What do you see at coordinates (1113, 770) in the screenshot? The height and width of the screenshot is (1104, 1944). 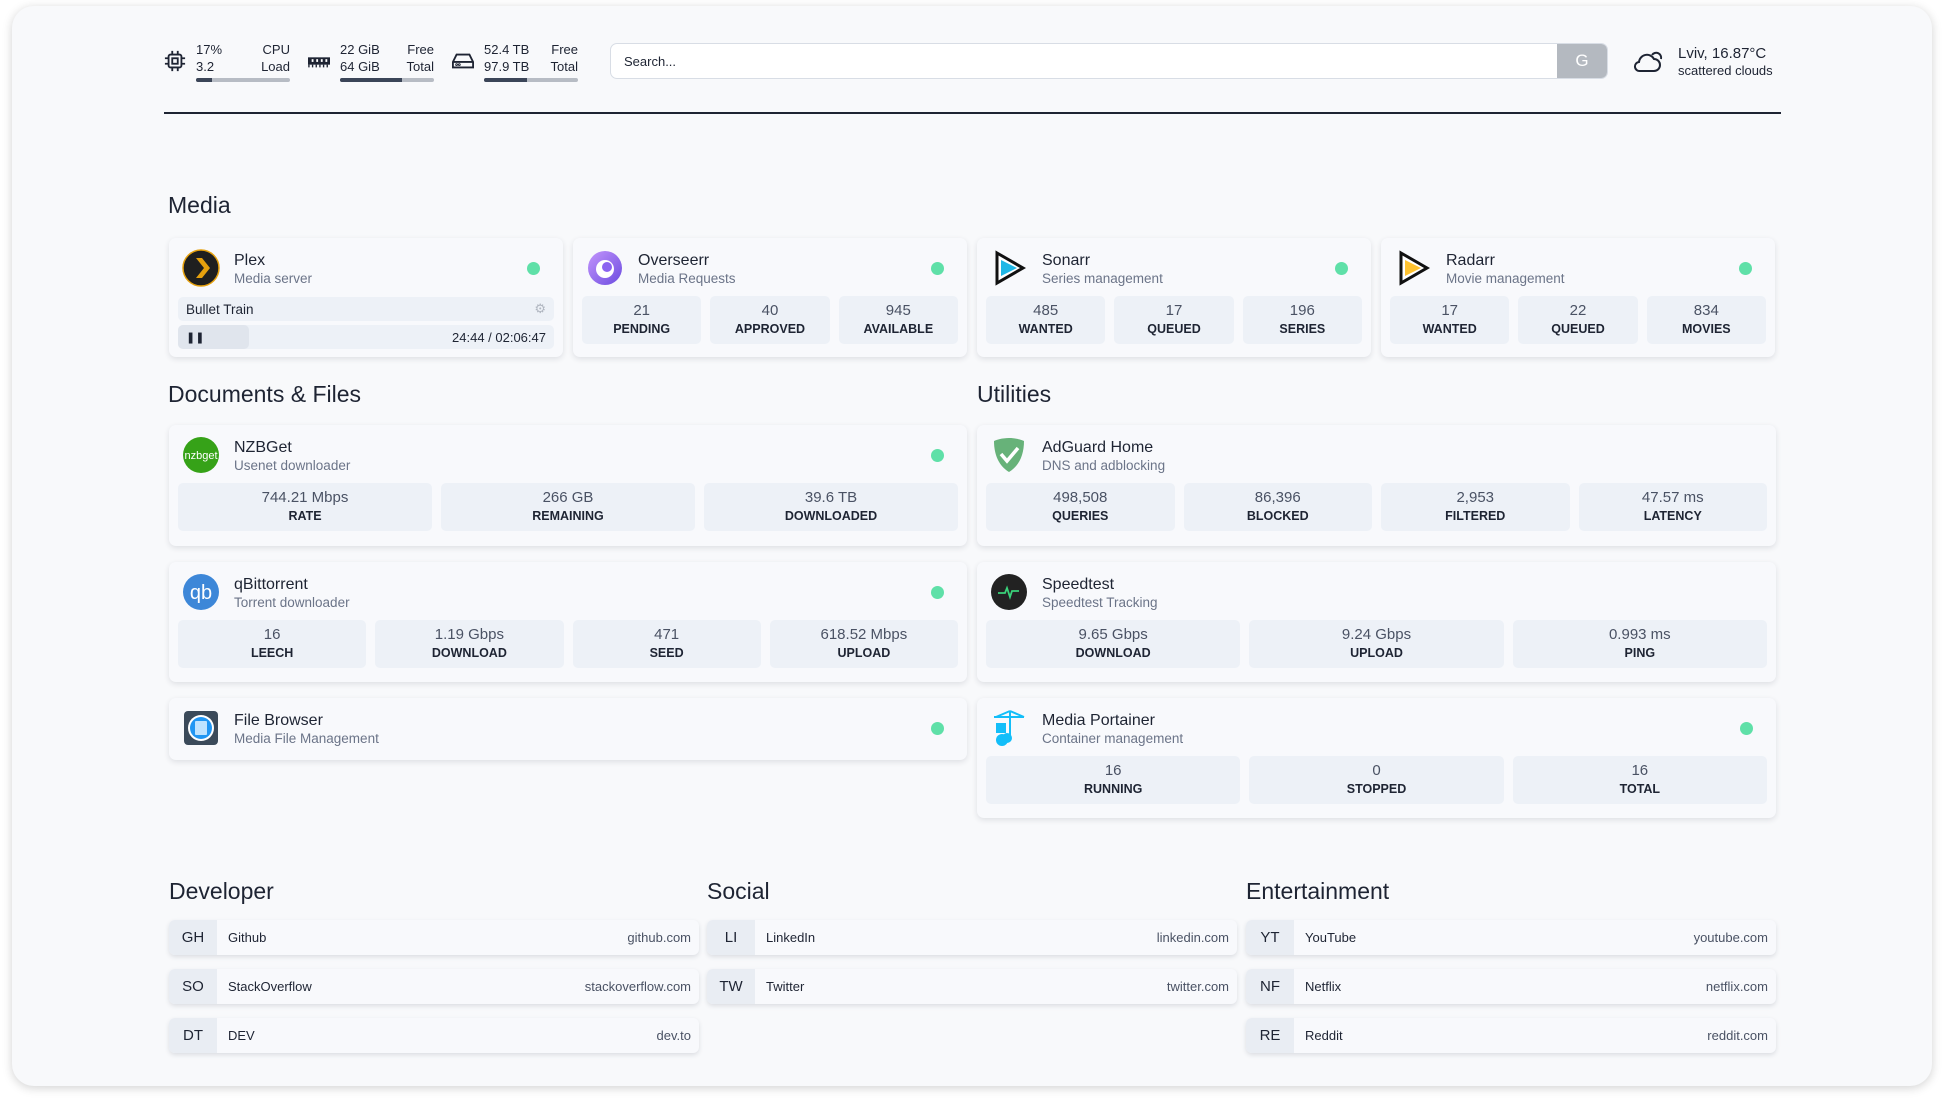 I see `stat-value: 16` at bounding box center [1113, 770].